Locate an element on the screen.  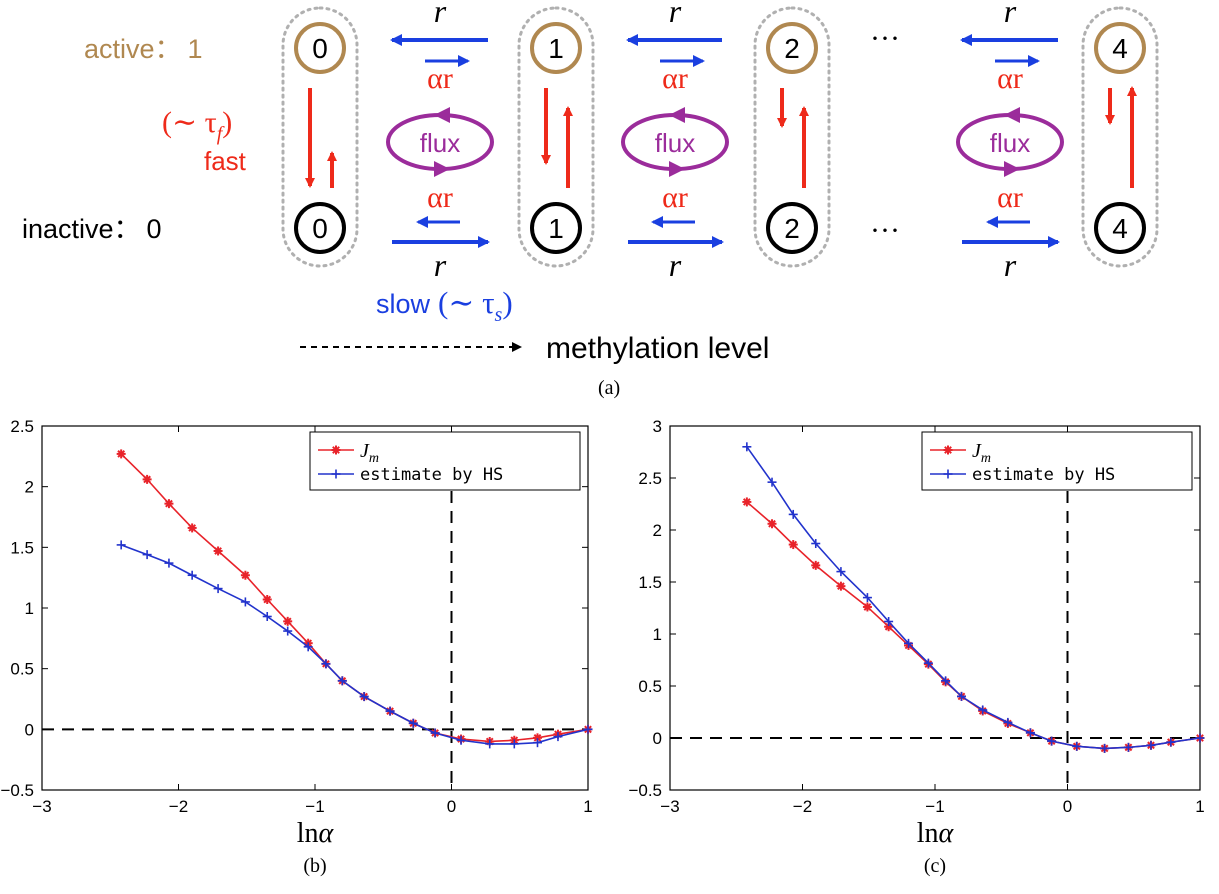
state-column-1: 11 is located at coordinates (556, 137).